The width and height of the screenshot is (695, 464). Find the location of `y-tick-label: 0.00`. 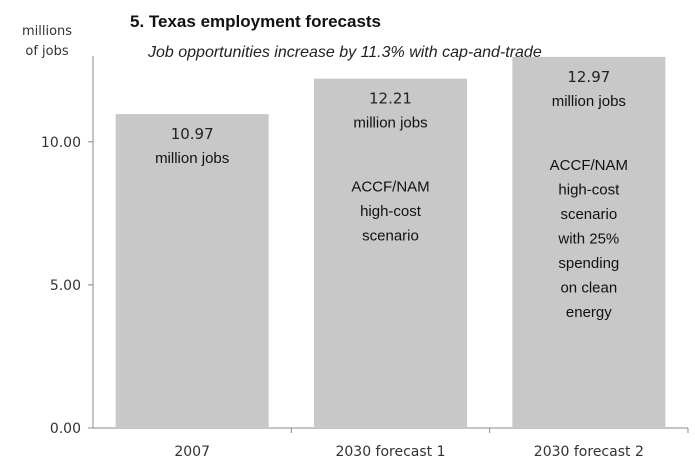

y-tick-label: 0.00 is located at coordinates (65, 429).